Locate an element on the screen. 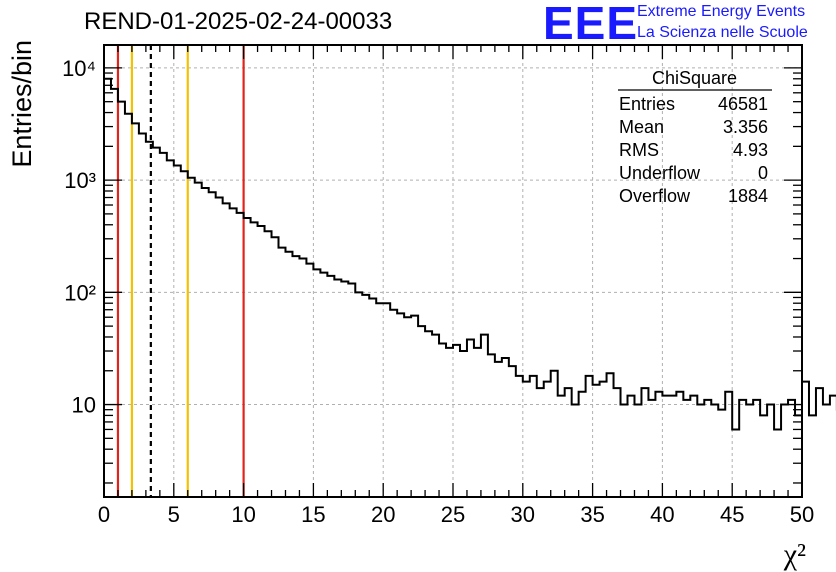 The height and width of the screenshot is (572, 836). x-tick-label: 20 is located at coordinates (383, 514).